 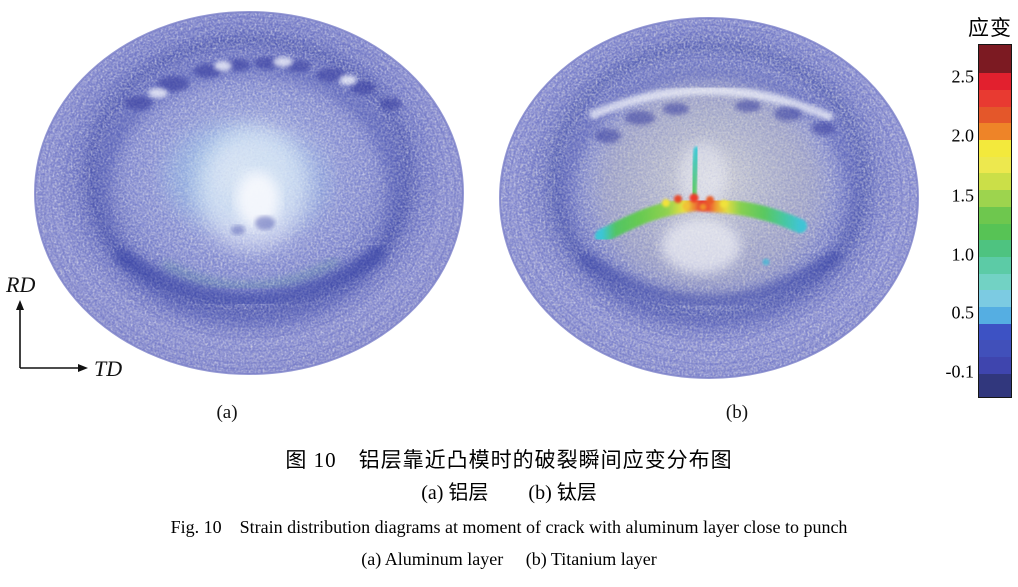 What do you see at coordinates (83, 368) in the screenshot?
I see `td-arrowhead` at bounding box center [83, 368].